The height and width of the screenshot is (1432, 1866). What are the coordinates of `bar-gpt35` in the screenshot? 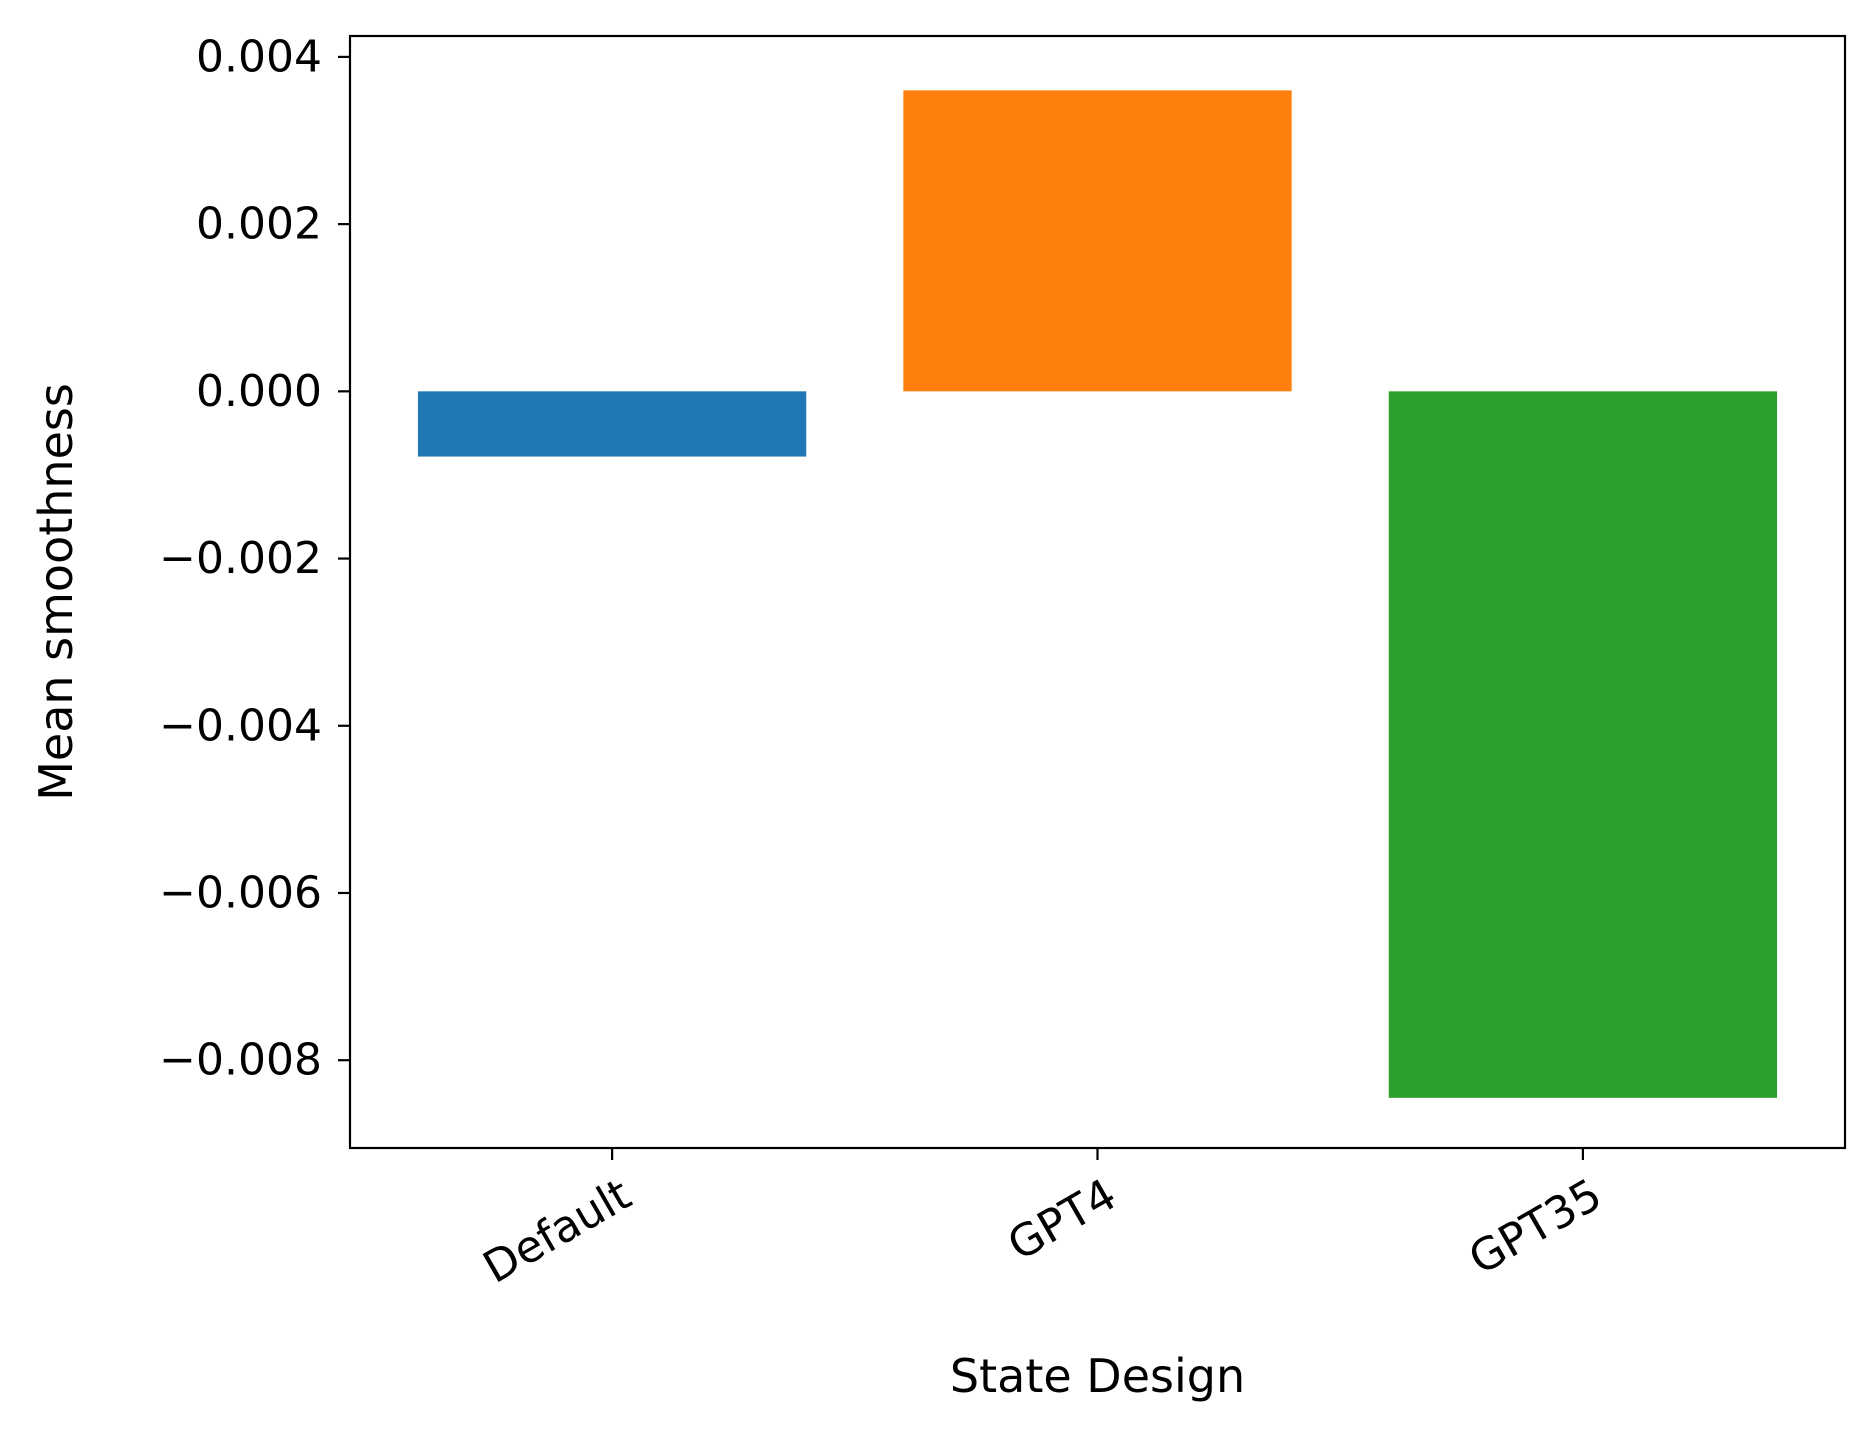 It's located at (1583, 744).